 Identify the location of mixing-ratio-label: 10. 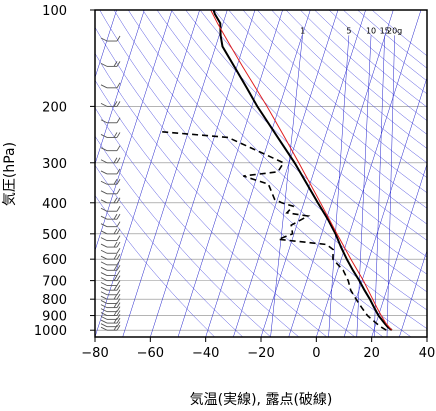
(371, 30).